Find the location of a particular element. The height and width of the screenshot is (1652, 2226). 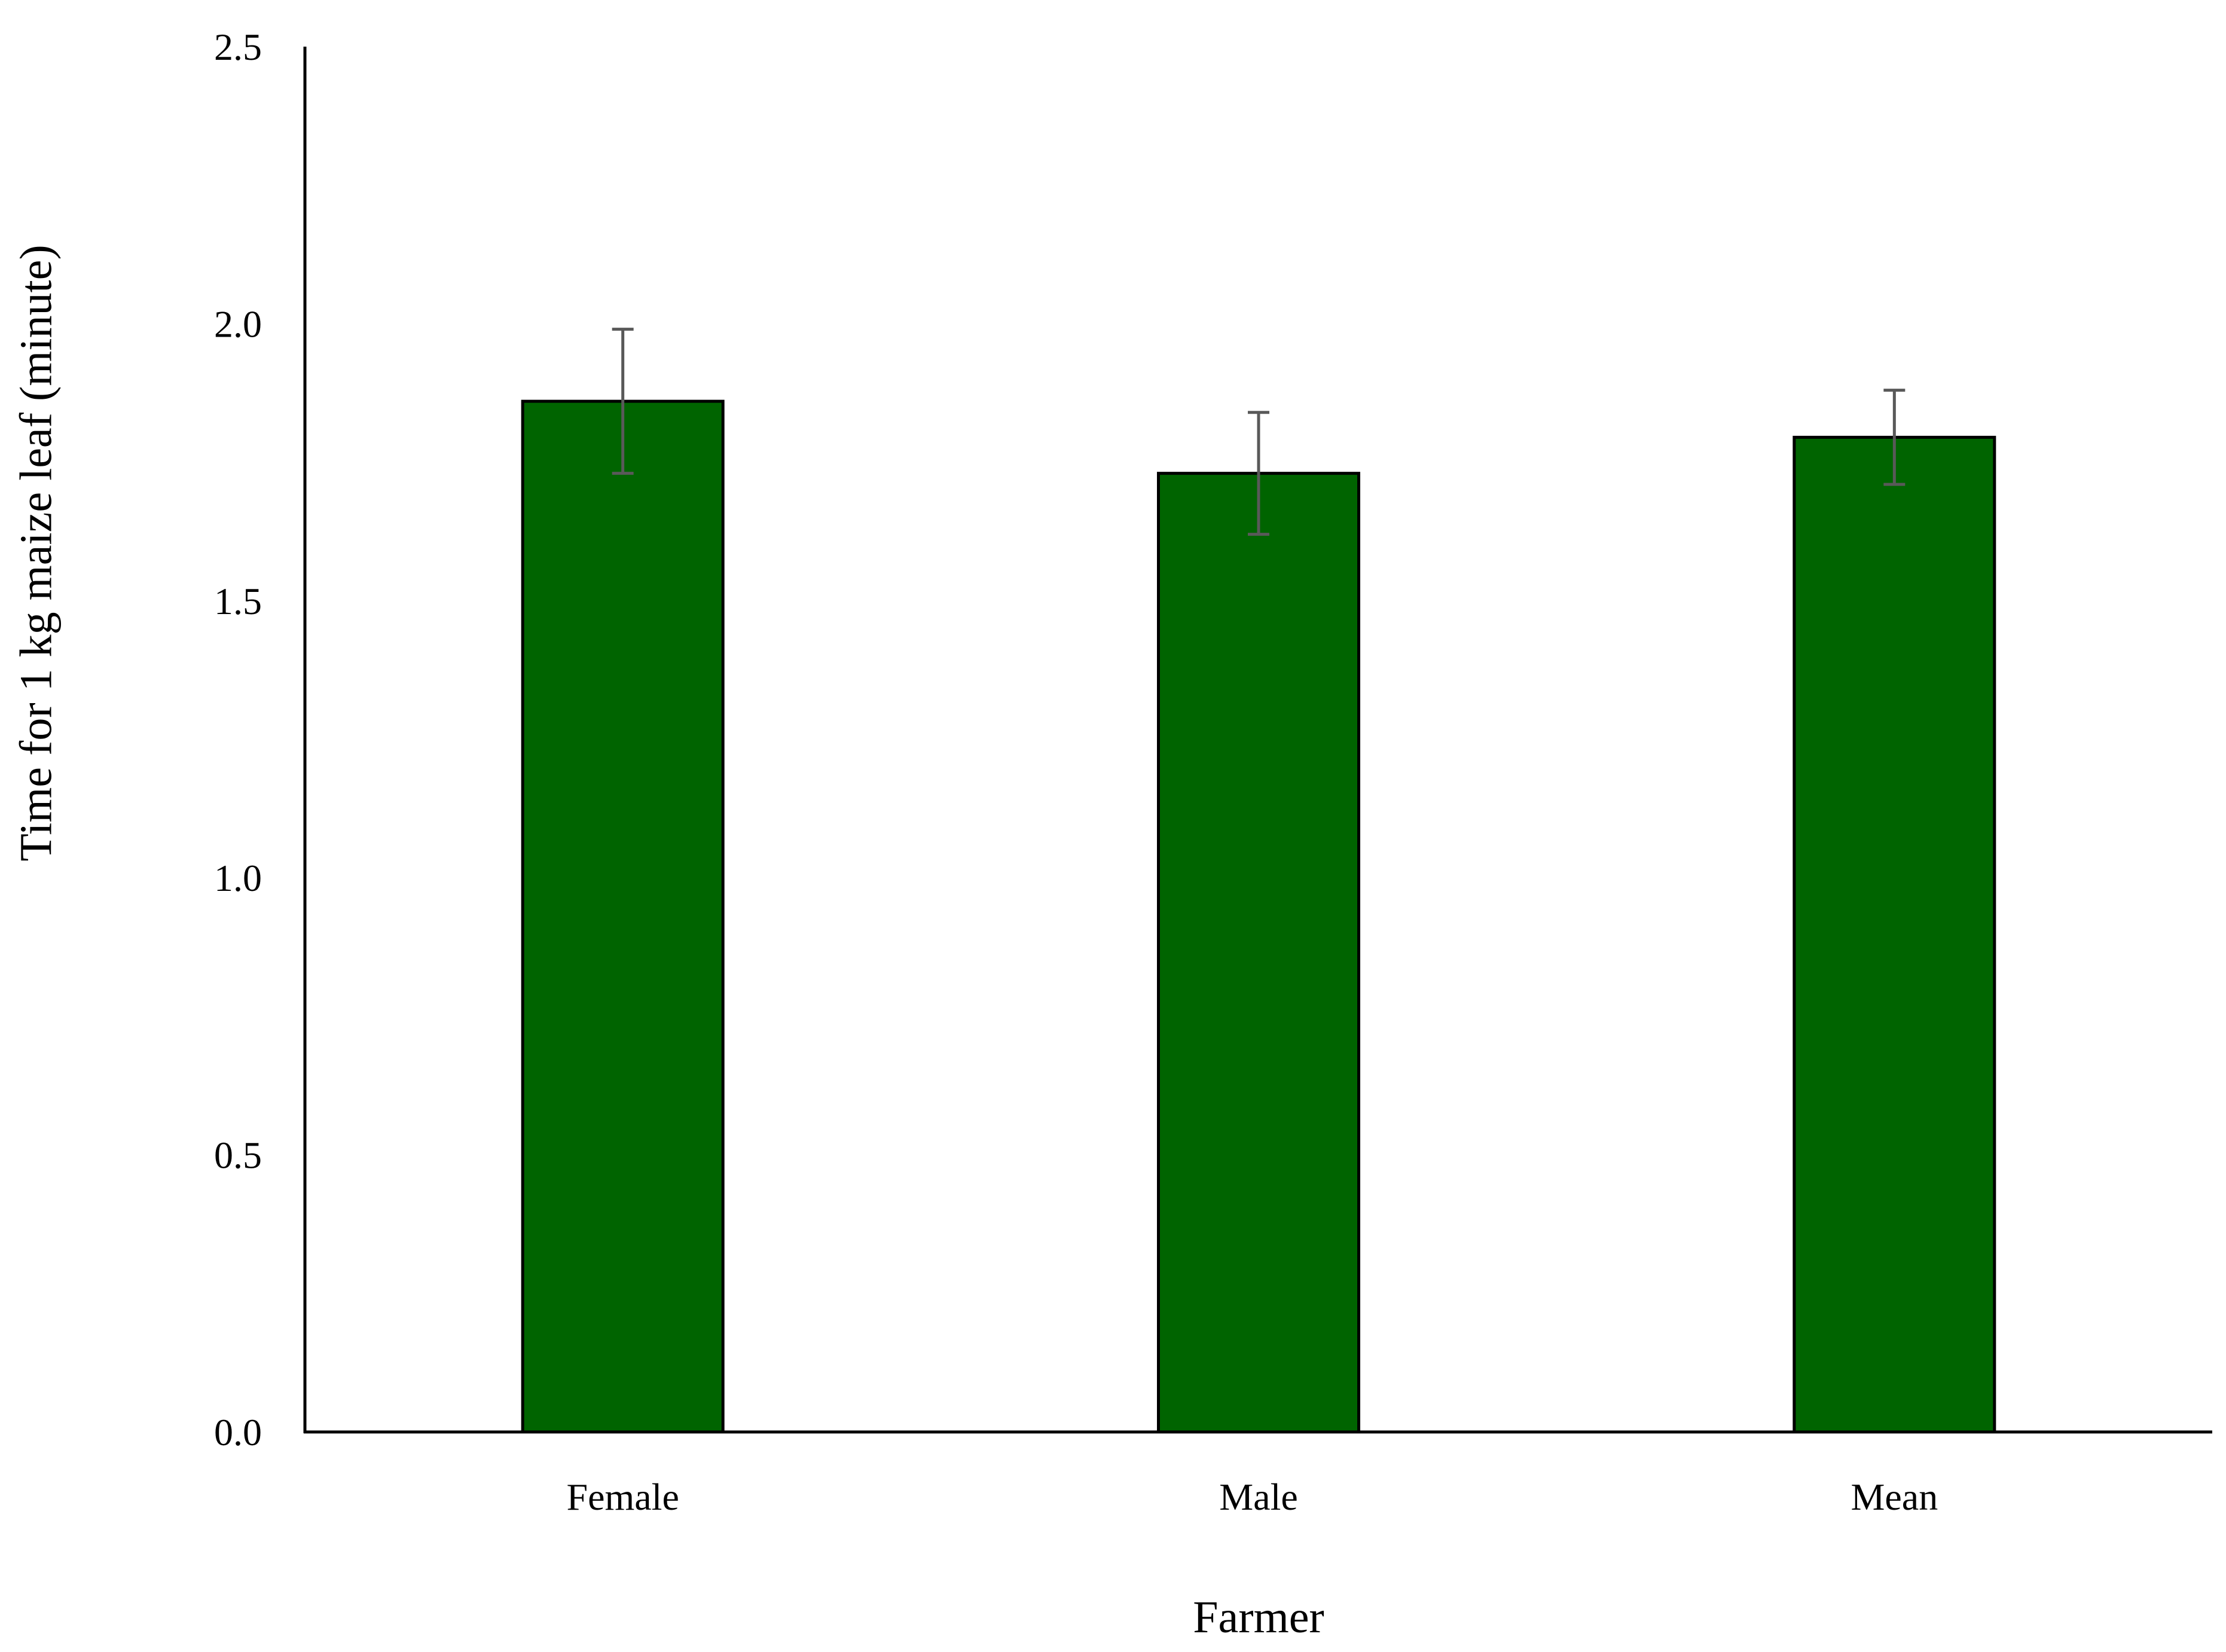

bar-mean is located at coordinates (1894, 935).